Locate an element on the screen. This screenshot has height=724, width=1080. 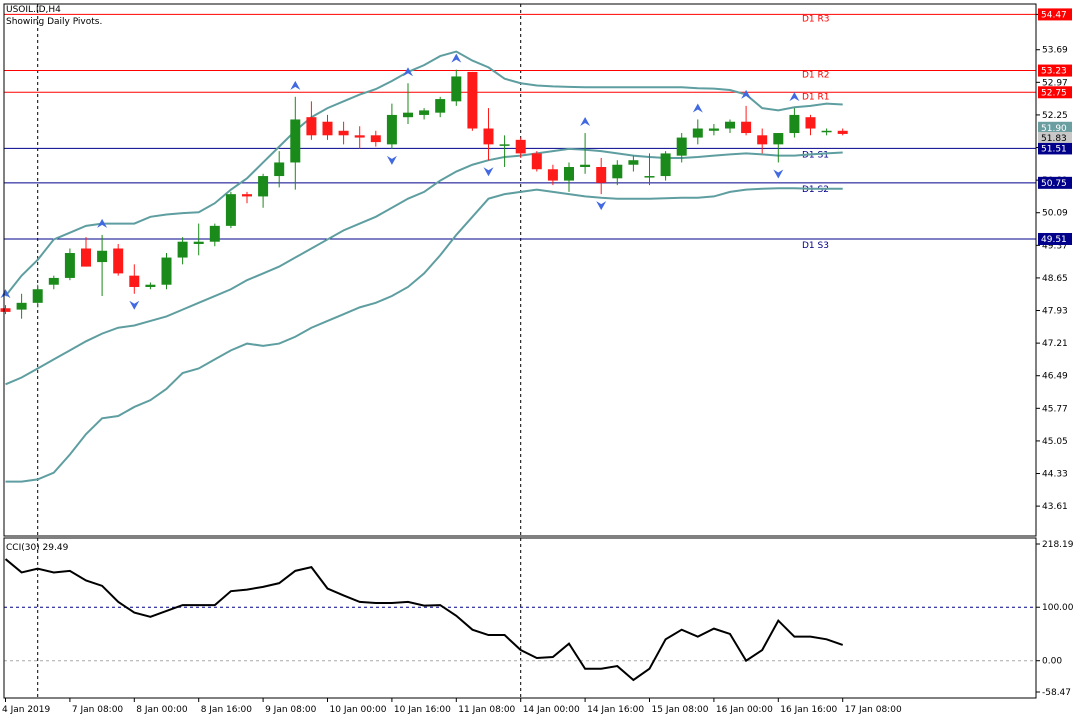
time-tick-label: 8 Jan 00:00 is located at coordinates (162, 710).